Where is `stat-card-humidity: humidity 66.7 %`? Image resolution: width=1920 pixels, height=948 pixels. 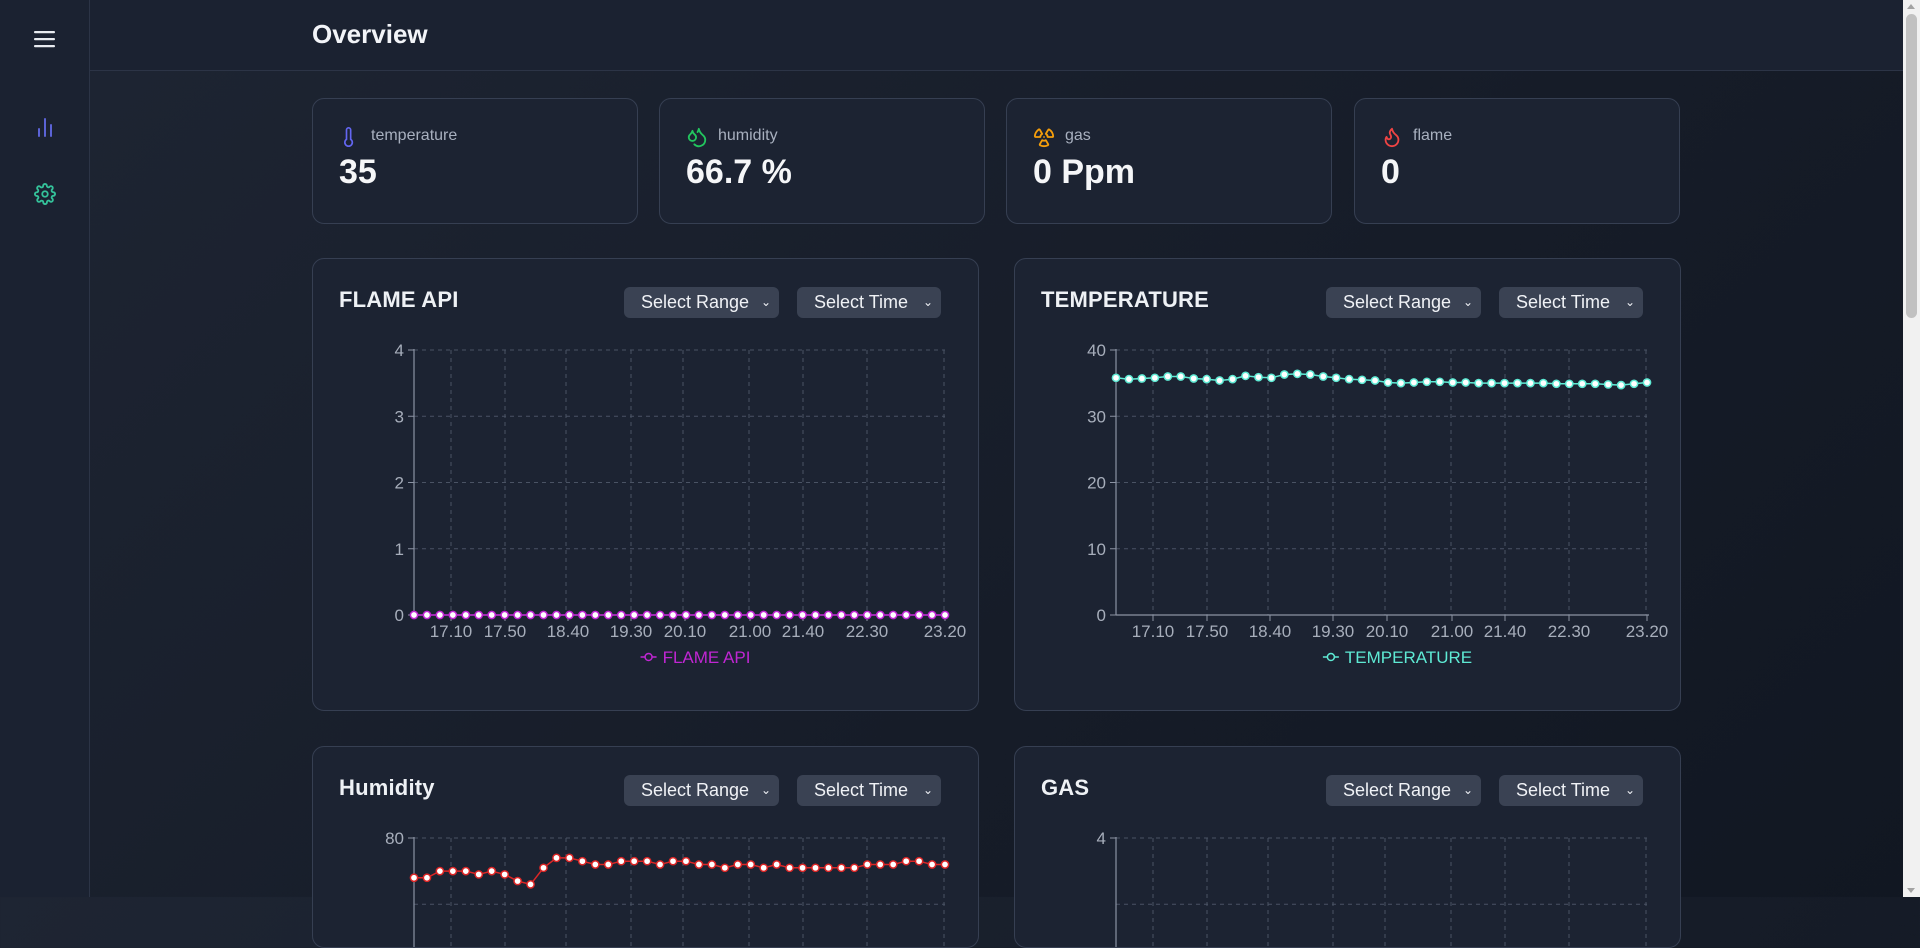 stat-card-humidity: humidity 66.7 % is located at coordinates (822, 161).